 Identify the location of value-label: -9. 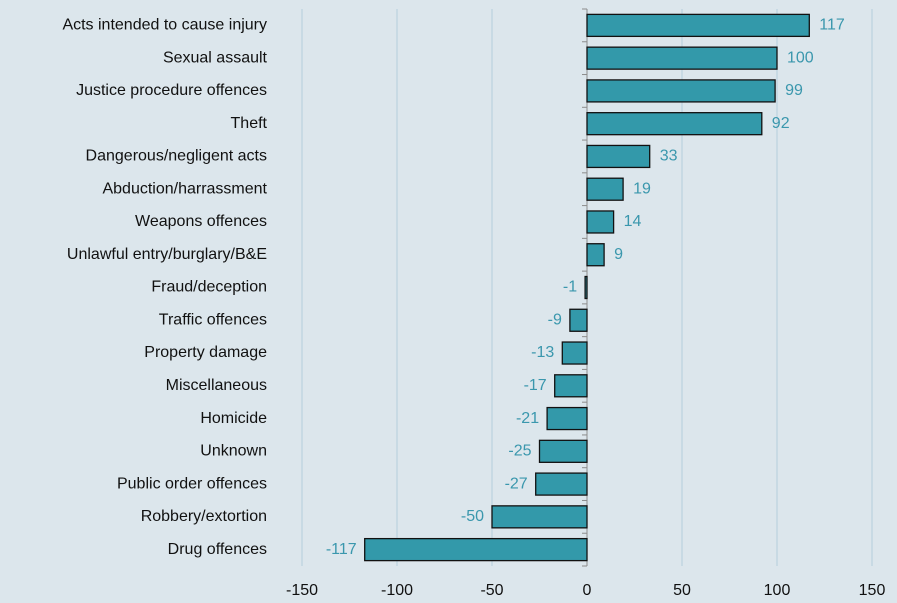
(555, 319).